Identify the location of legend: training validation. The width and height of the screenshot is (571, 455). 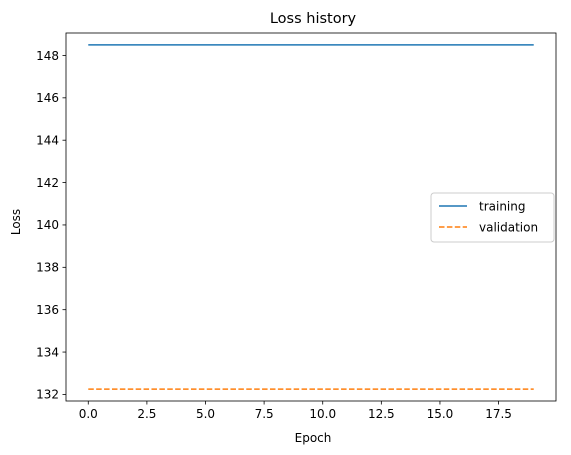
(492, 217).